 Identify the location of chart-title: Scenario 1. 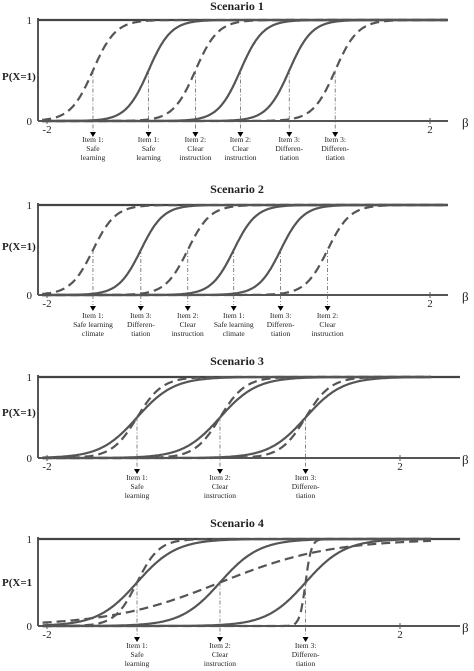
(237, 6).